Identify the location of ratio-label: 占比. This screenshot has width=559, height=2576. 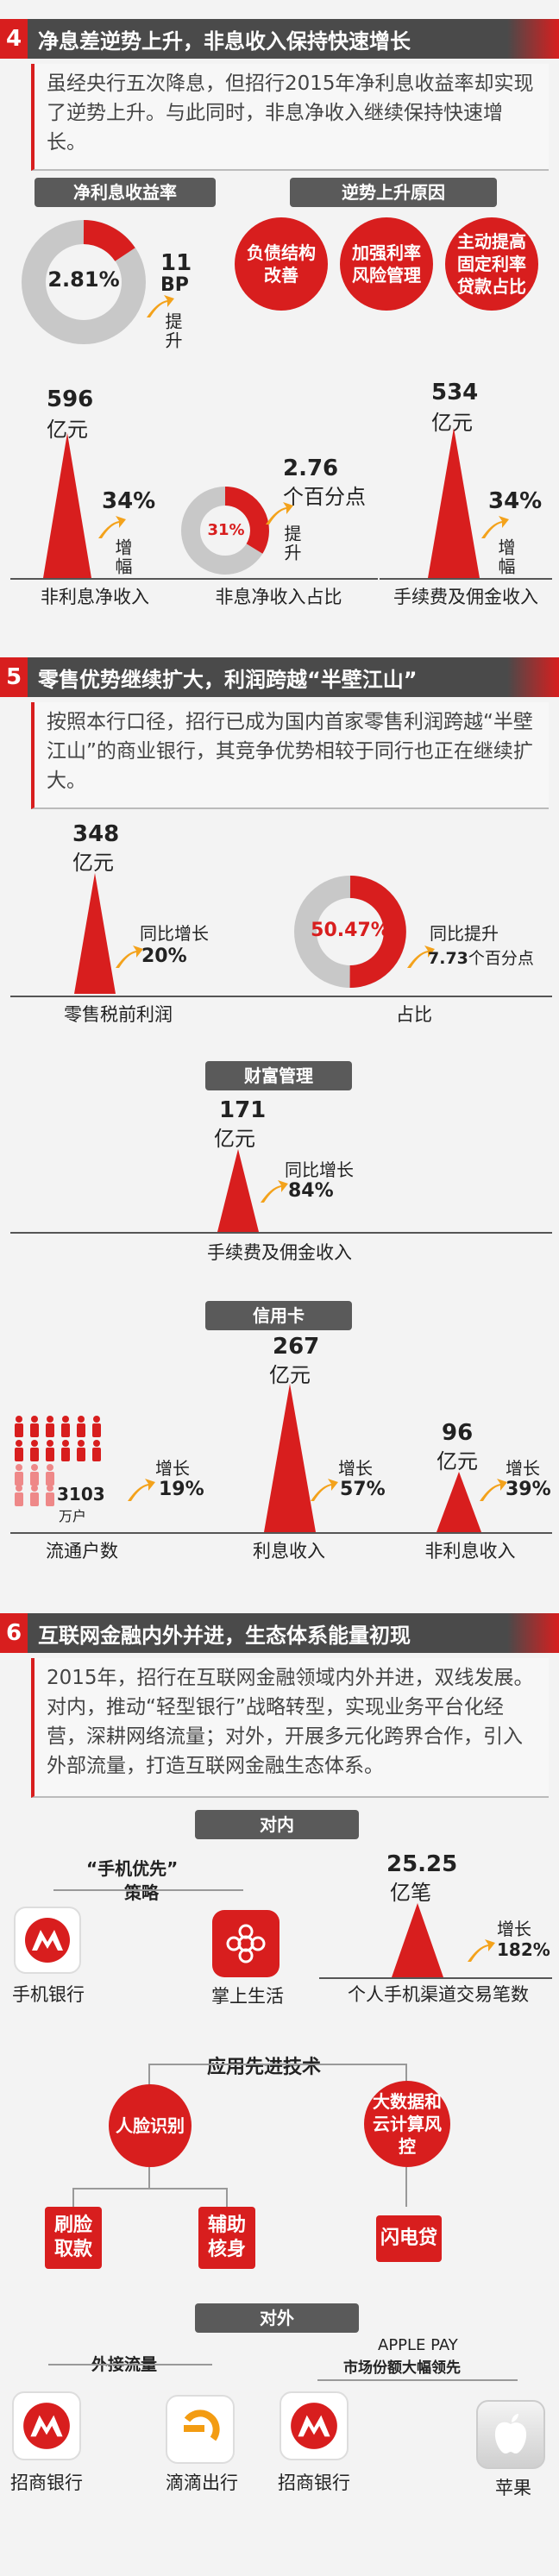
(414, 1014).